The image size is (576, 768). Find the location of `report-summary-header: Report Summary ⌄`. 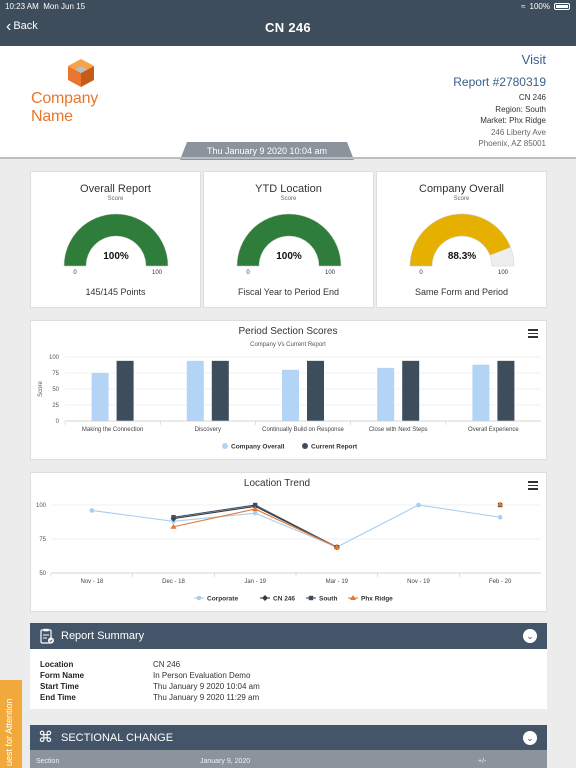

report-summary-header: Report Summary ⌄ is located at coordinates (288, 636).